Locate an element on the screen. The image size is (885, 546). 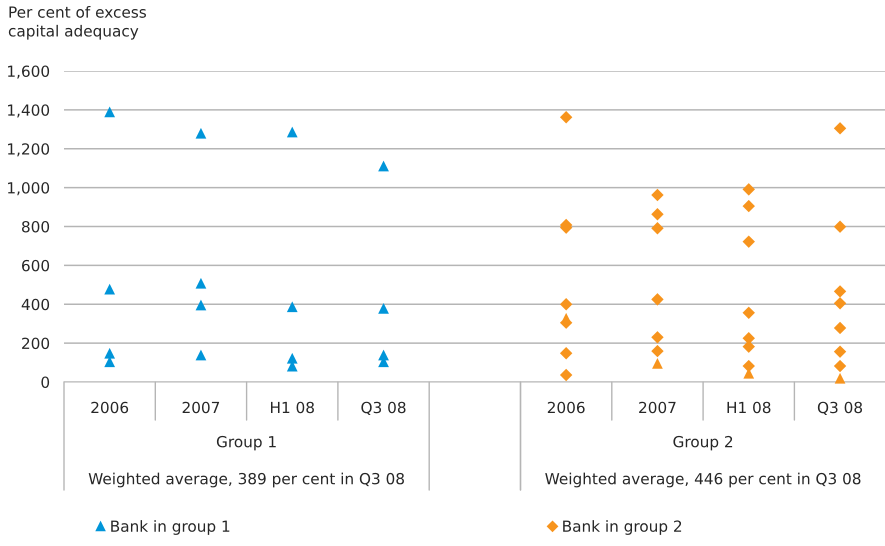
y-tick-label: 400 is located at coordinates (36, 304).